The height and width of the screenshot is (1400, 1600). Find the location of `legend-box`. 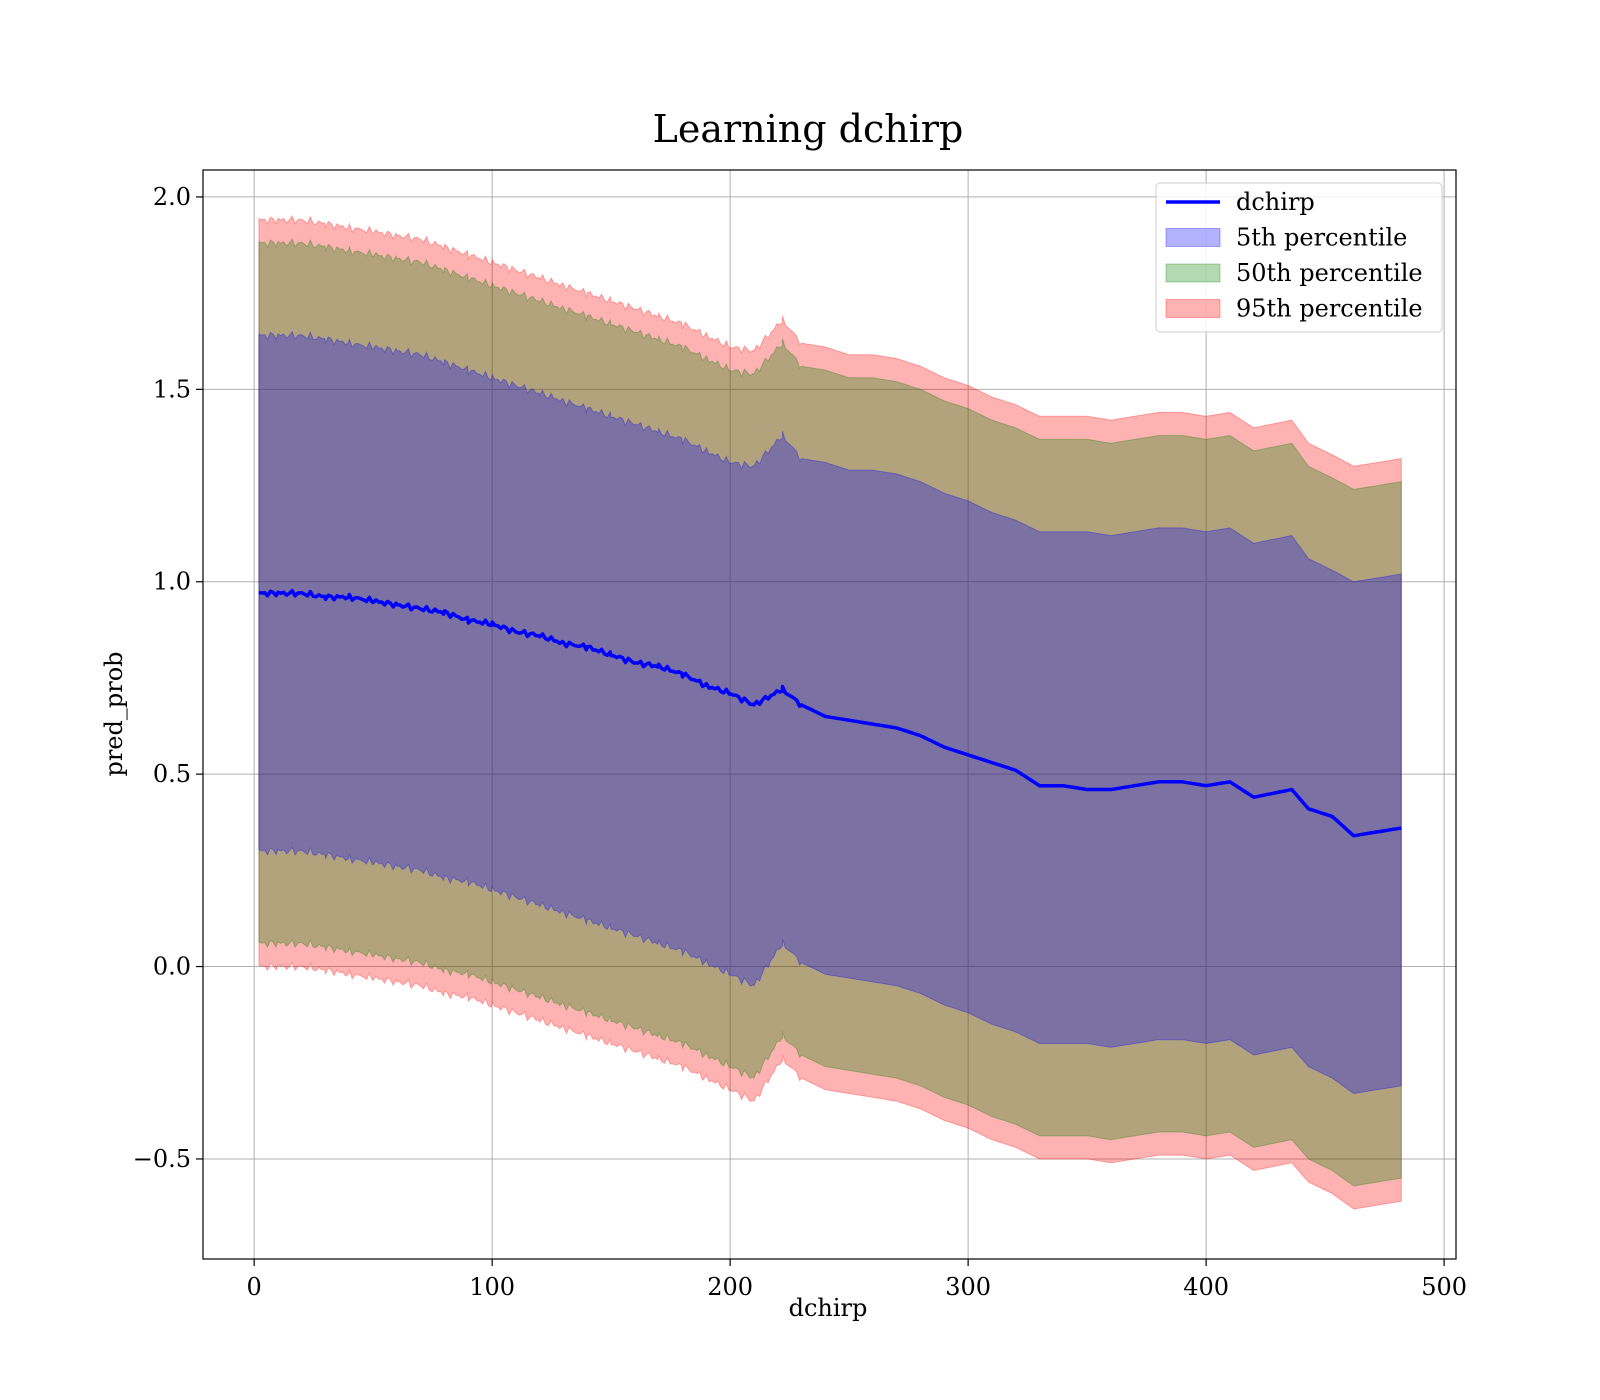

legend-box is located at coordinates (1299, 257).